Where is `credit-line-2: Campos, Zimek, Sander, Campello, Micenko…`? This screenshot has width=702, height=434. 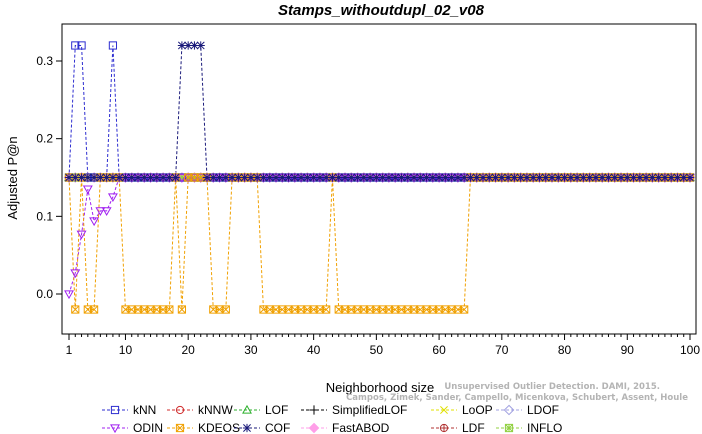
credit-line-2: Campos, Zimek, Sander, Campello, Micenko… is located at coordinates (517, 398).